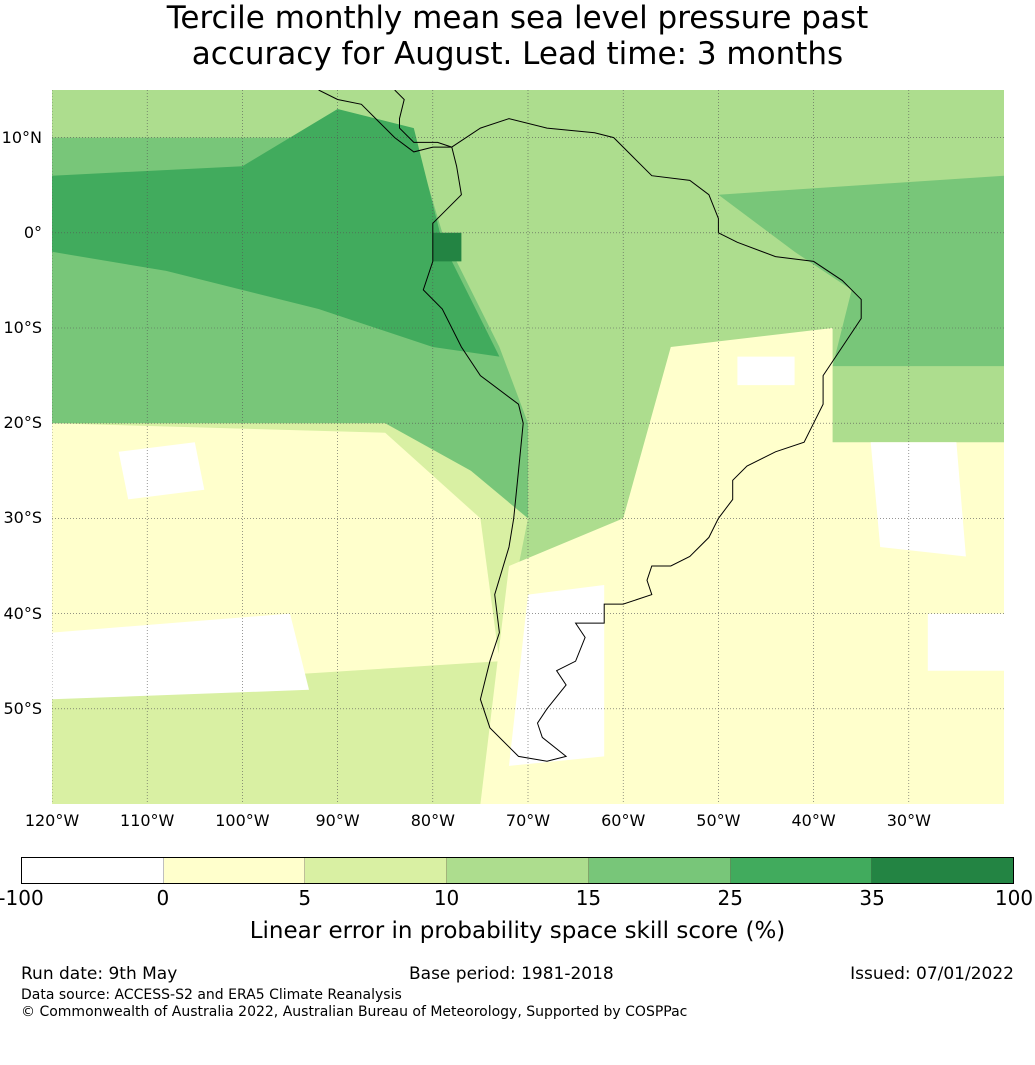 This screenshot has width=1035, height=1065. Describe the element at coordinates (32, 232) in the screenshot. I see `latitude-label: 0°` at that location.